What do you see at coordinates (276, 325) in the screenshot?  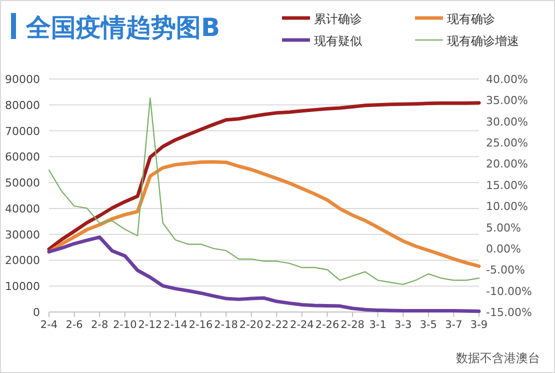 I see `x-tick-label: 2-22` at bounding box center [276, 325].